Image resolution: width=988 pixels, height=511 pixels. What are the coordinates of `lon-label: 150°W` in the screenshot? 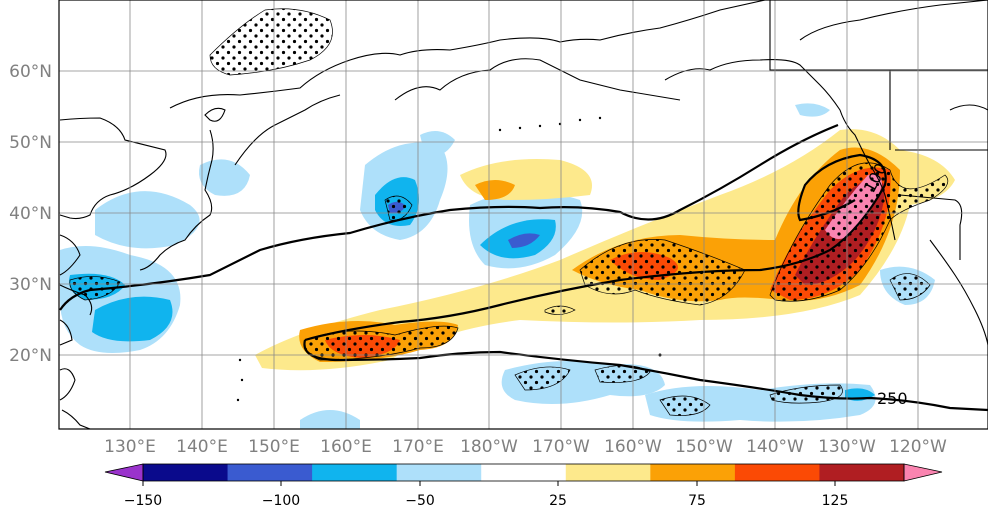 It's located at (704, 447).